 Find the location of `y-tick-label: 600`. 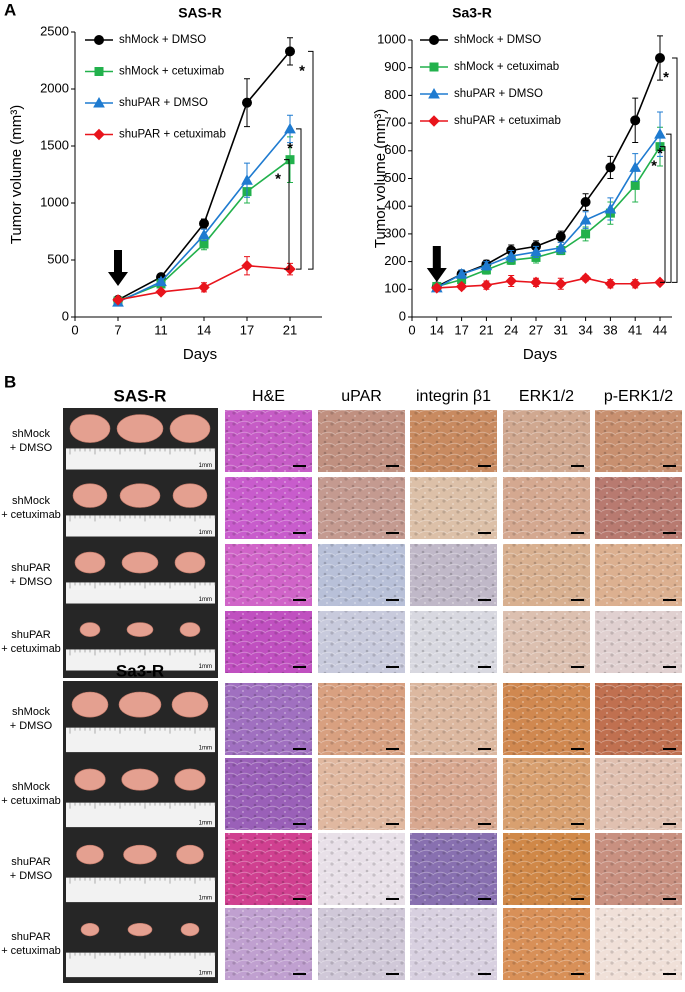

y-tick-label: 600 is located at coordinates (395, 149).